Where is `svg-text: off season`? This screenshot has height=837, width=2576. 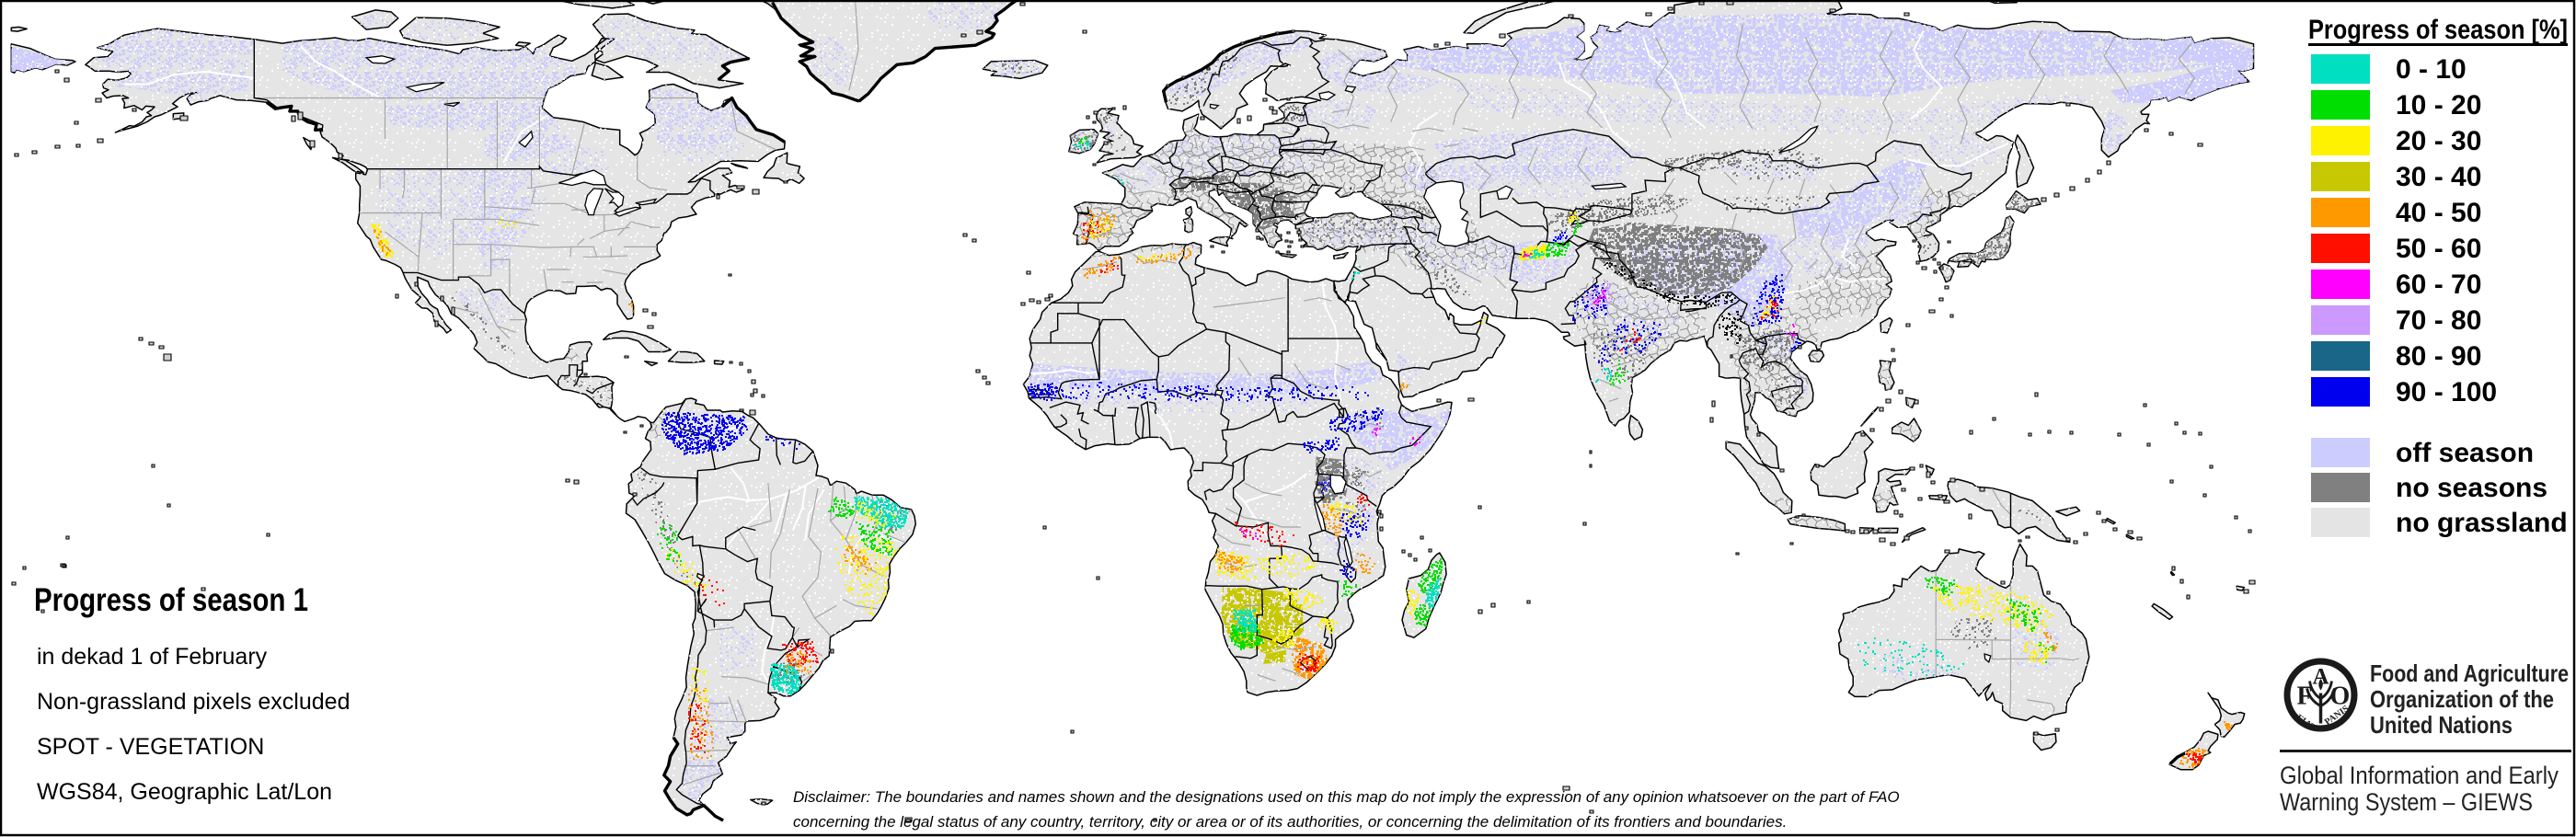 svg-text: off season is located at coordinates (2465, 453).